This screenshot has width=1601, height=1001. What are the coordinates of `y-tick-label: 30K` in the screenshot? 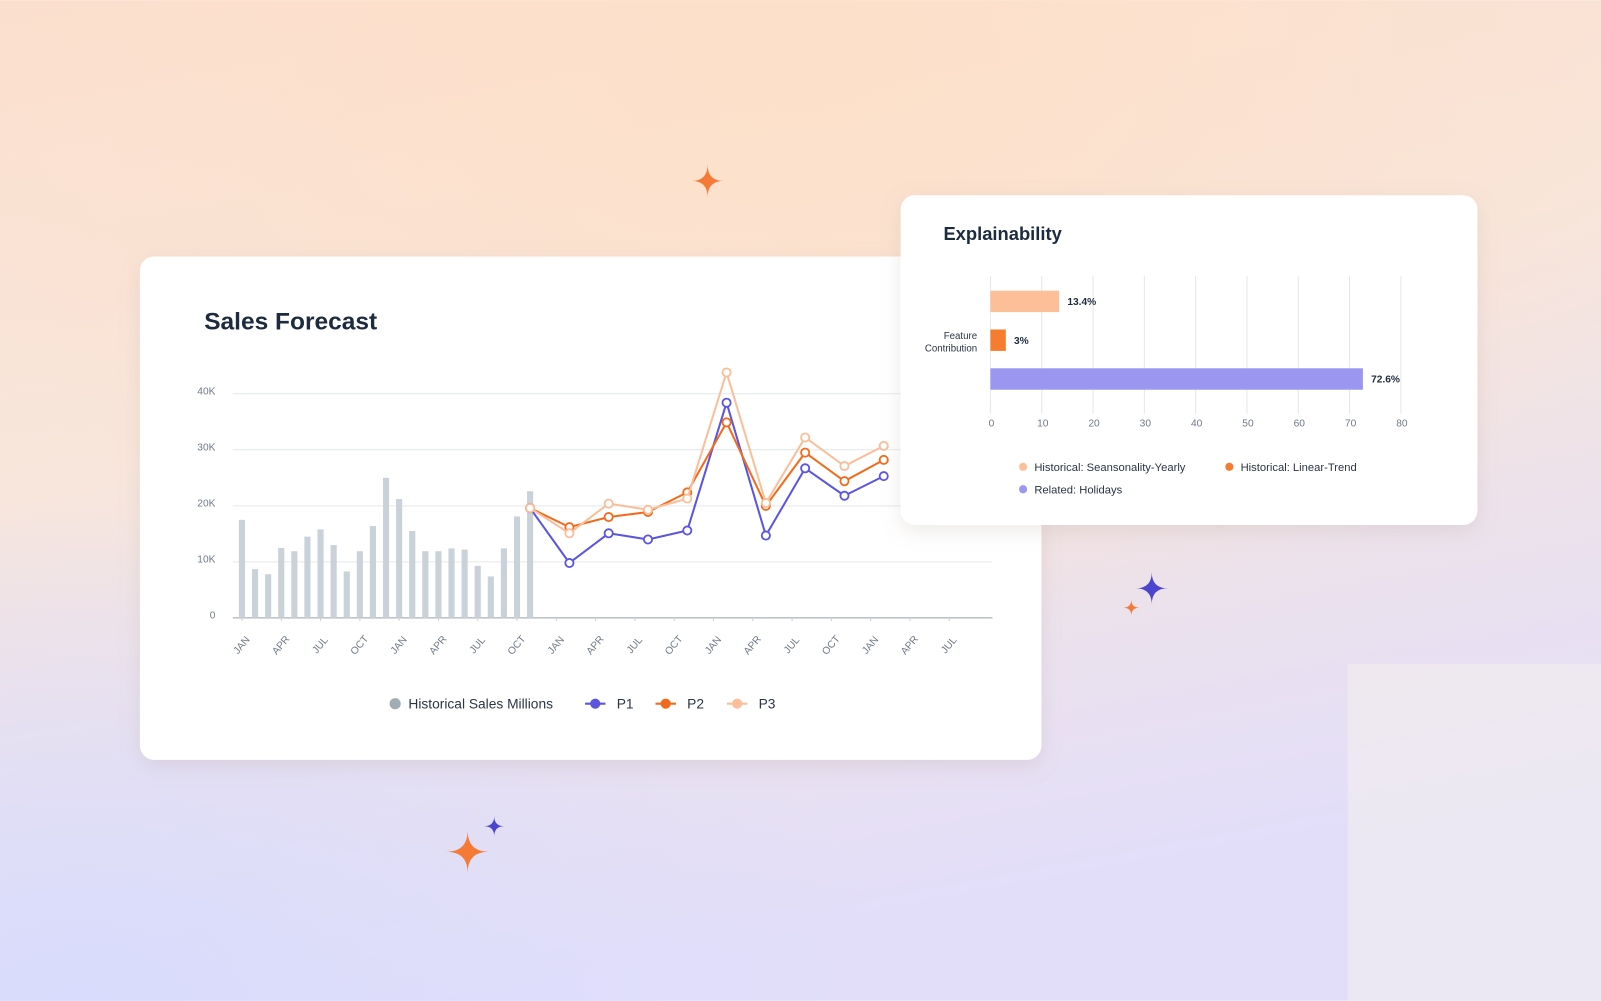 It's located at (206, 447).